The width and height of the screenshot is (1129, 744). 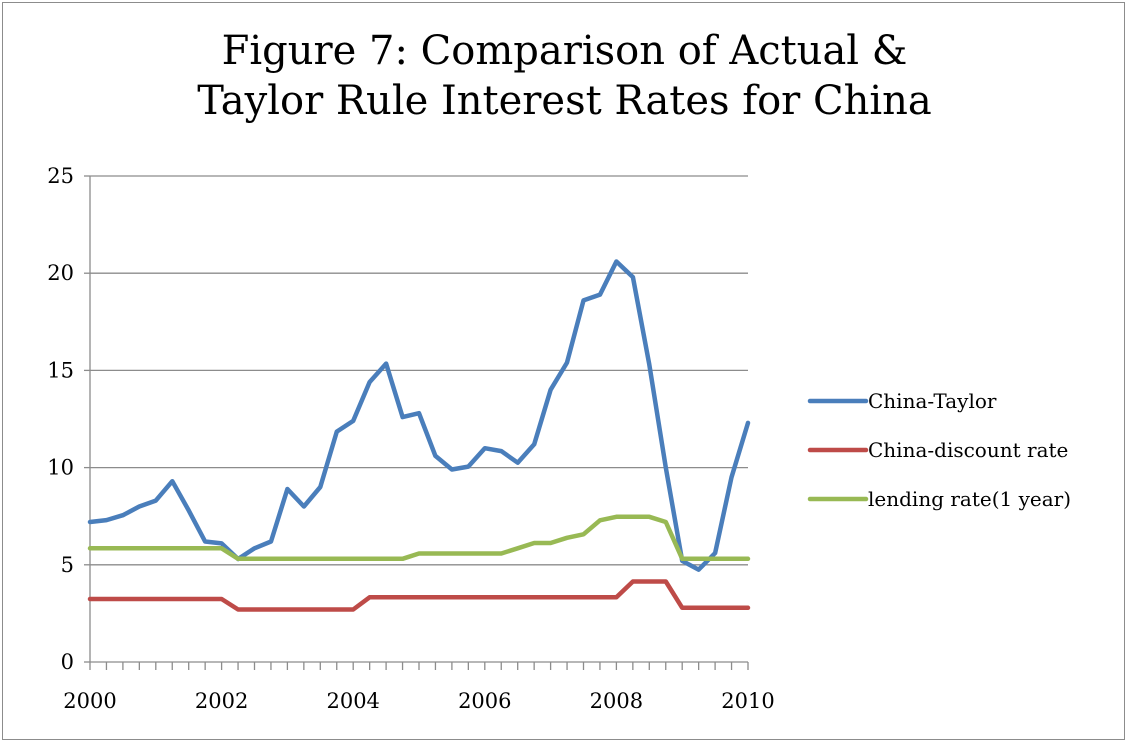 I want to click on x-tick-label: 2000, so click(x=89, y=701).